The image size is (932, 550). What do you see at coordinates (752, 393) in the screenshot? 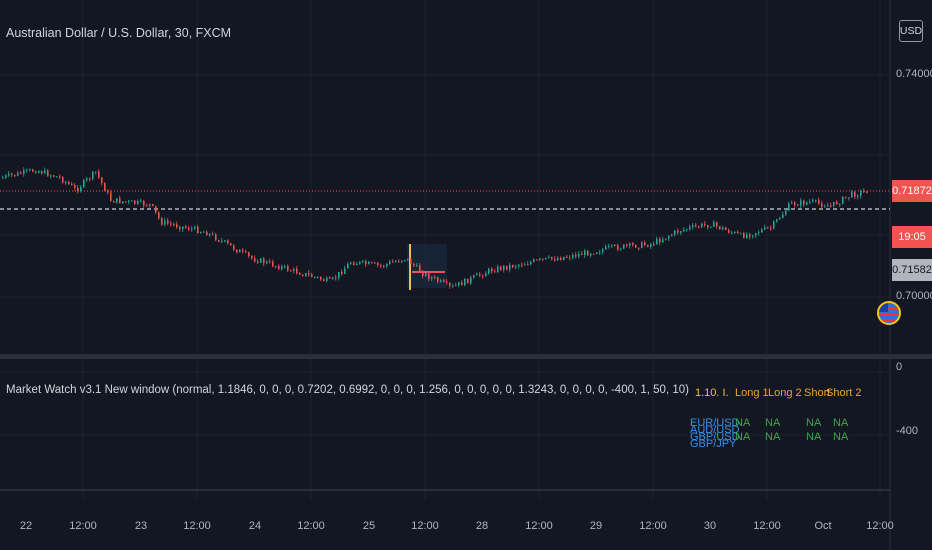
I see `table-header-long1: Long 1` at bounding box center [752, 393].